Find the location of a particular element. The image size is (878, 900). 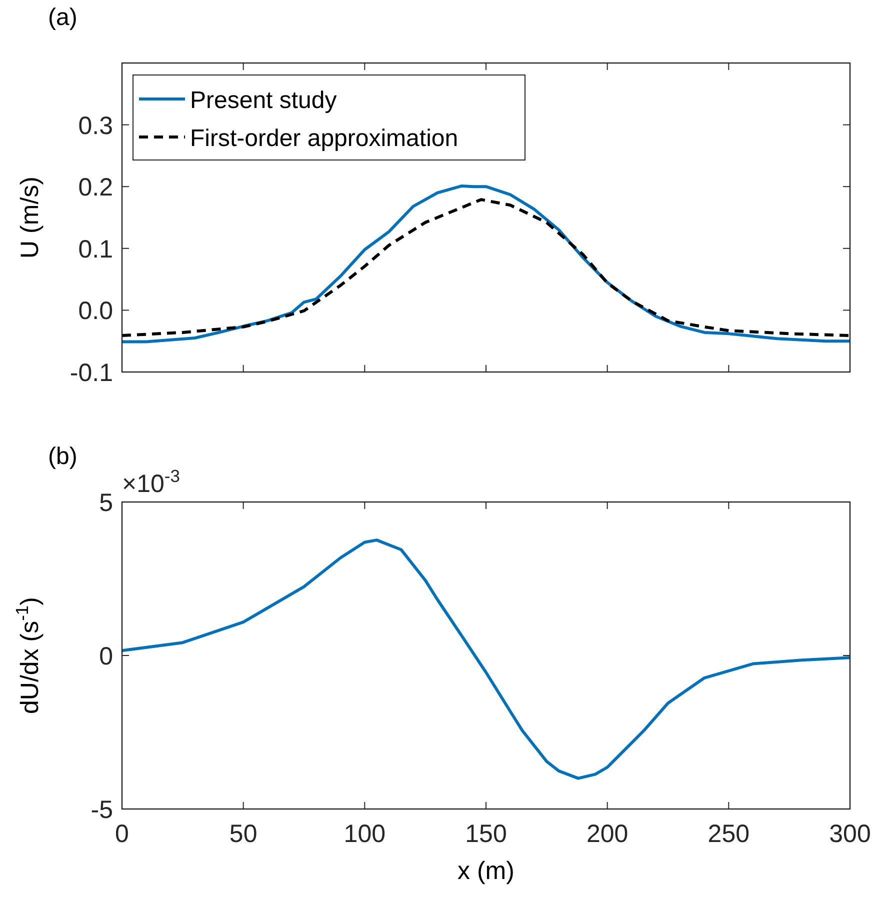

y-tick-label: -5 is located at coordinates (101, 810).